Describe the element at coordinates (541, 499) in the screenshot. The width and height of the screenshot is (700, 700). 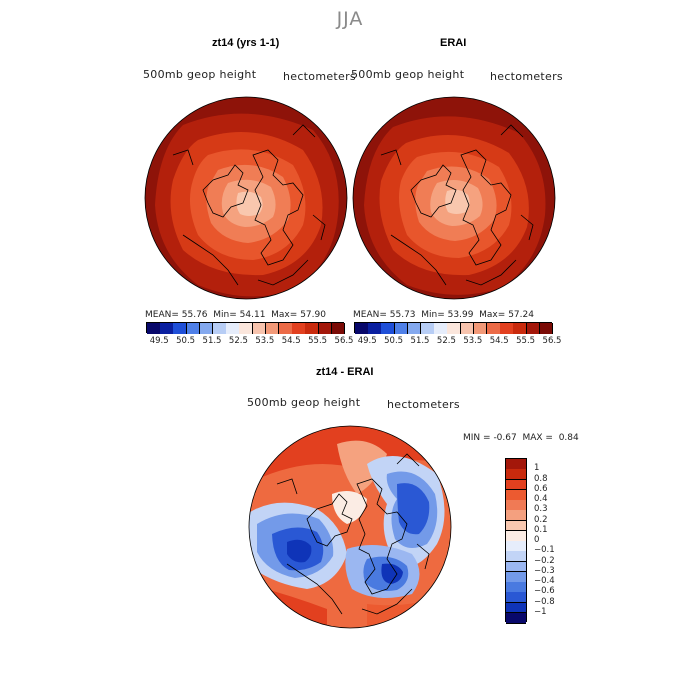
I see `diff-colorbar-tick-label: 0.4` at that location.